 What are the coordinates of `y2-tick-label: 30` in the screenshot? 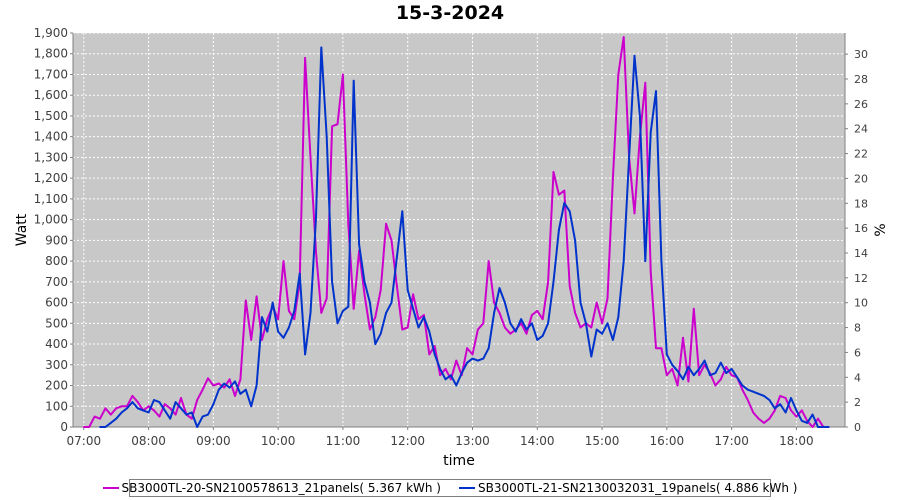 It's located at (861, 54).